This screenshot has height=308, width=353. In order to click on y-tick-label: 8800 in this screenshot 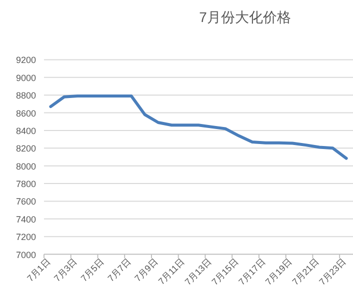, I will do `click(26, 95)`.